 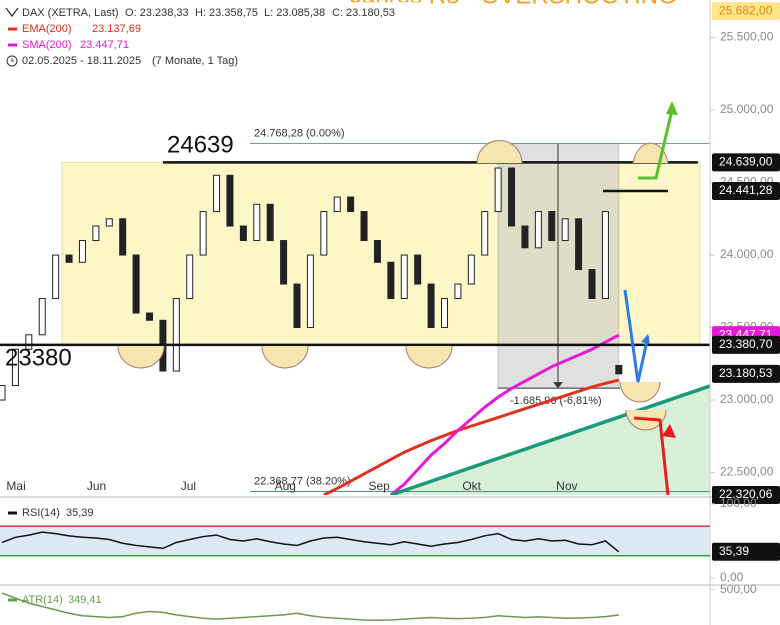 I want to click on x-tick-label: Jul, so click(x=188, y=486).